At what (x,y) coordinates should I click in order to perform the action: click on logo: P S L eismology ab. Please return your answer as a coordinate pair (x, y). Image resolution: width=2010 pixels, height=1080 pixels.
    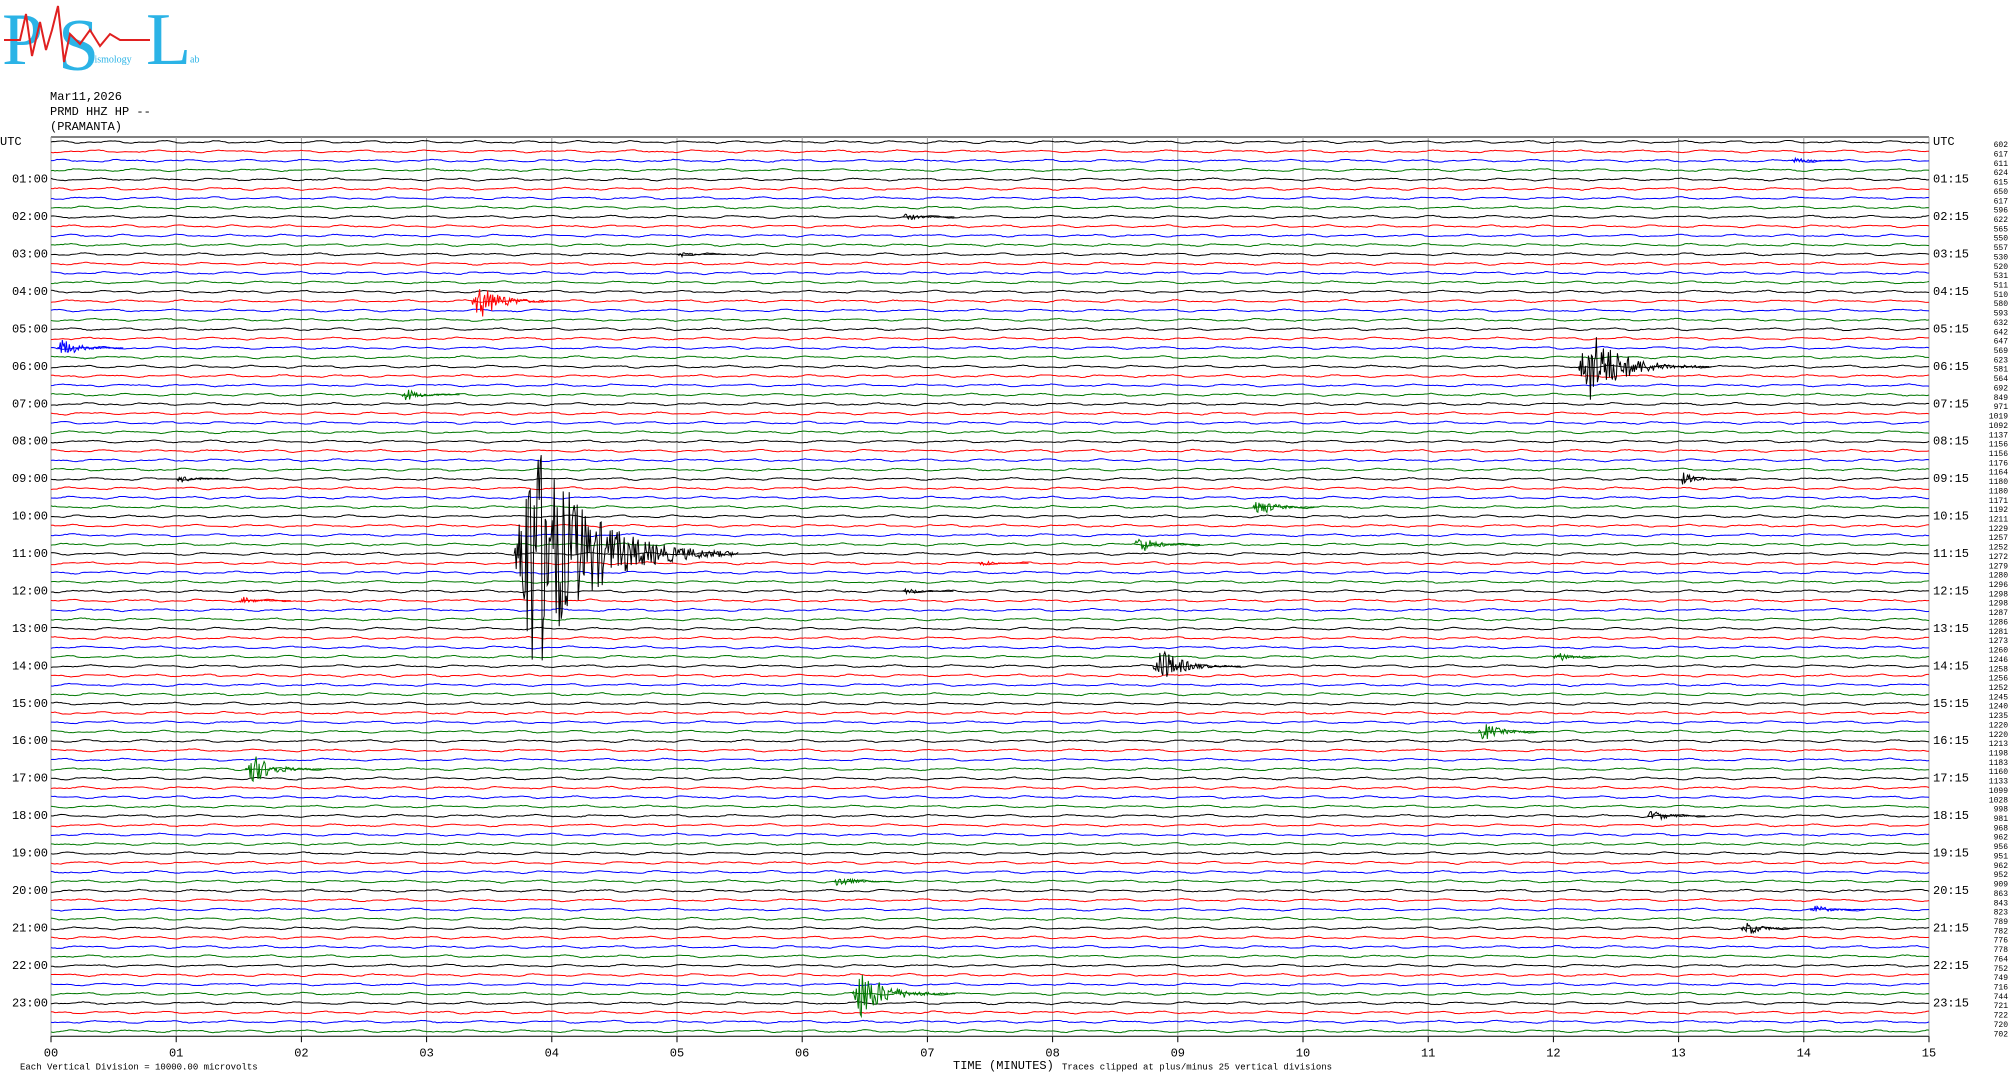
    Looking at the image, I should click on (100, 43).